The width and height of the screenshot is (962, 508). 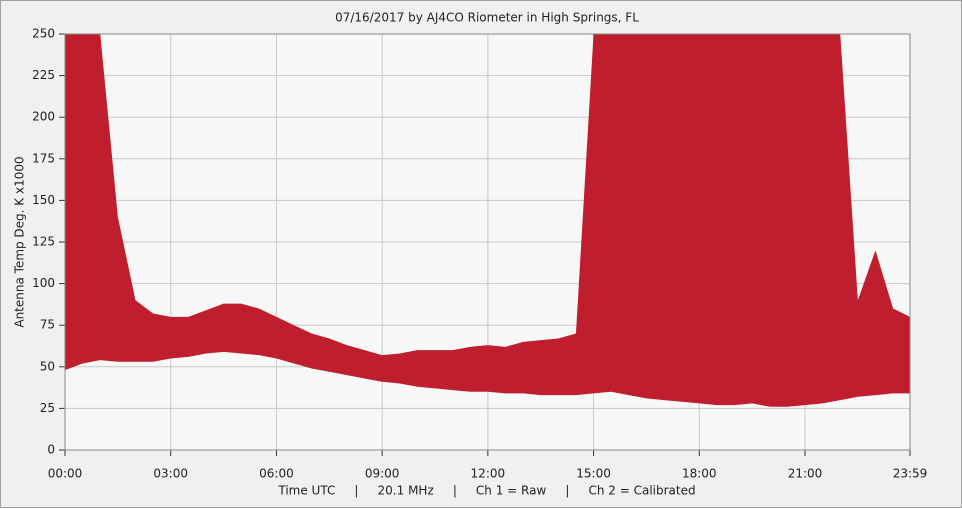 I want to click on y-tick-label: 225, so click(x=43, y=75).